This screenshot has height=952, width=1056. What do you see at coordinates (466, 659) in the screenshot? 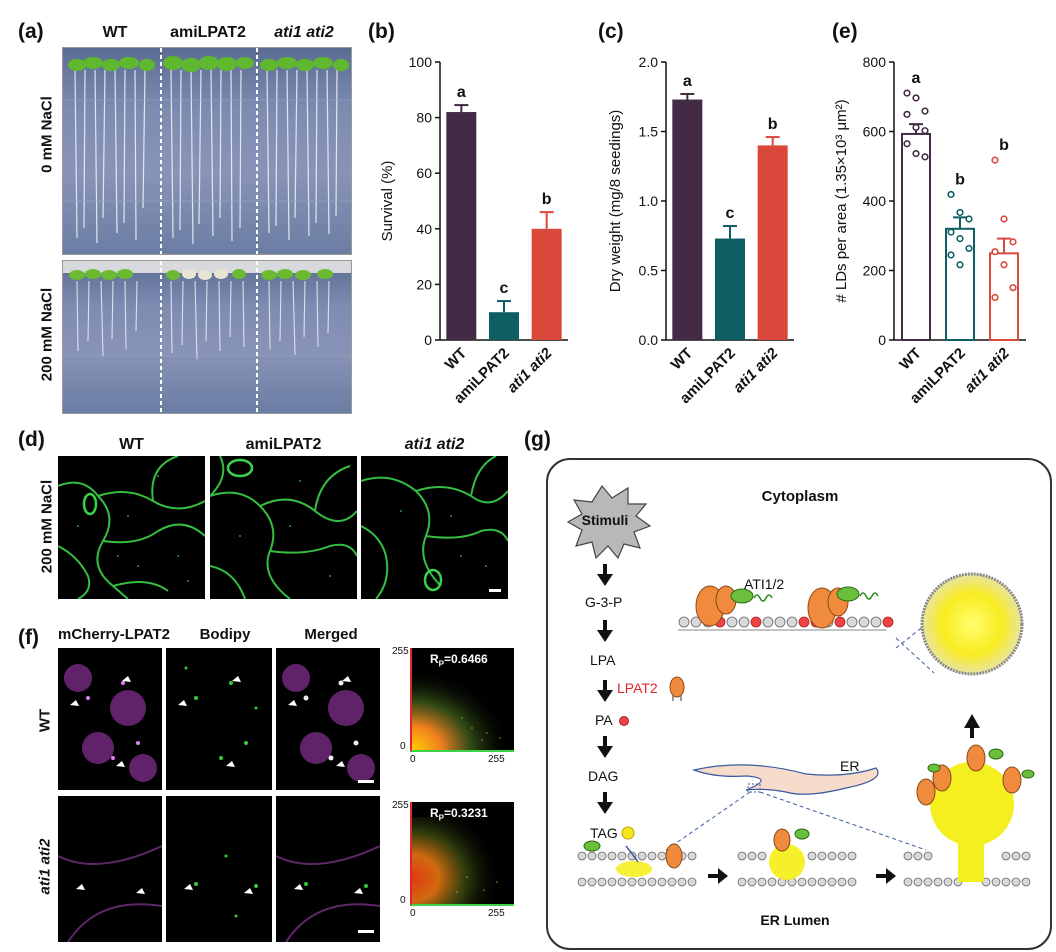
I see `scatter-wt-rp-value: =0.6466` at bounding box center [466, 659].